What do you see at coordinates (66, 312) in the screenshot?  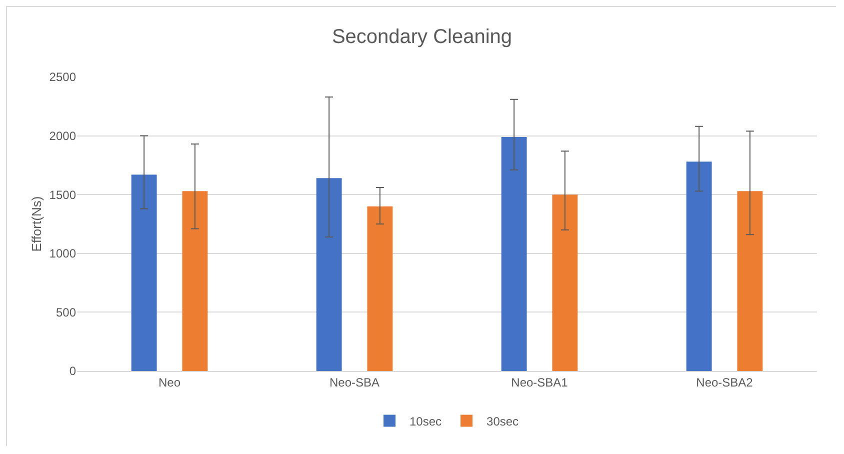 I see `y-tick-label: 500` at bounding box center [66, 312].